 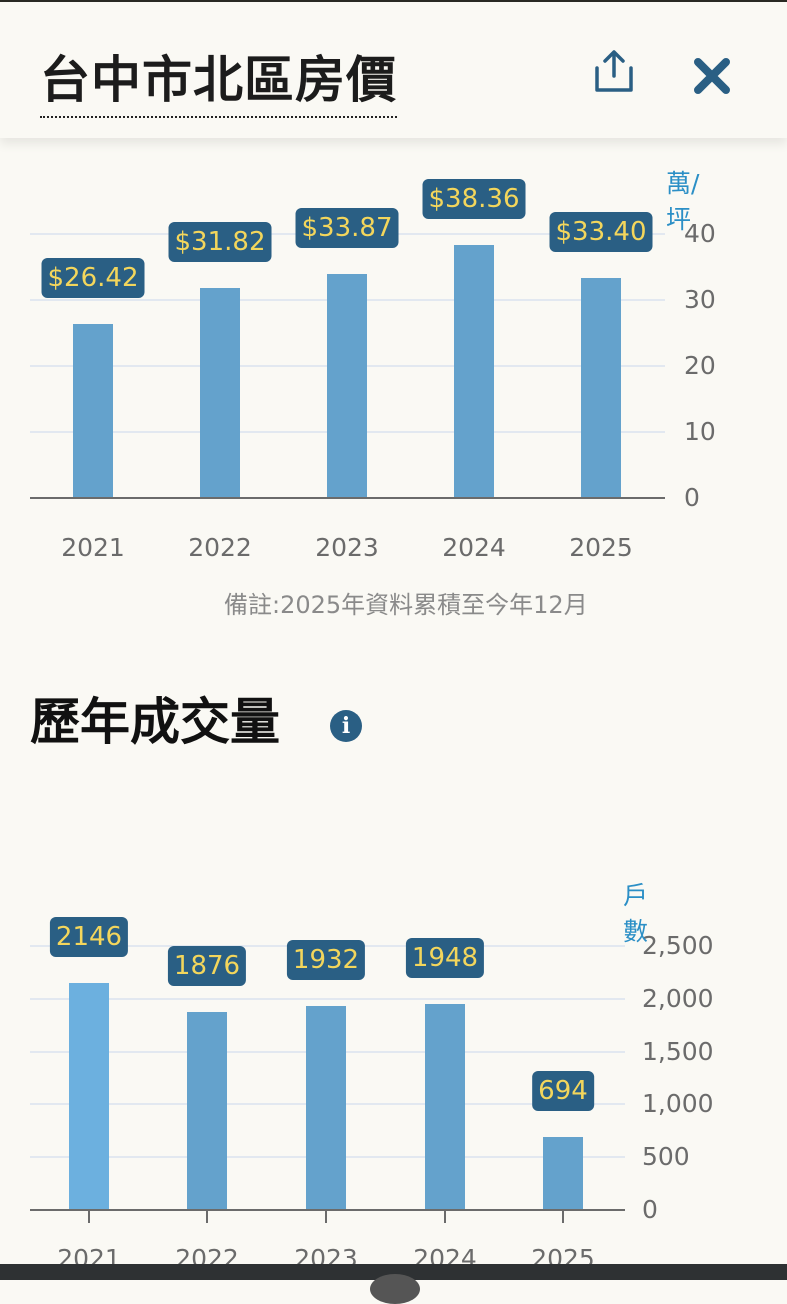 What do you see at coordinates (601, 231) in the screenshot?
I see `value-label: $33.40` at bounding box center [601, 231].